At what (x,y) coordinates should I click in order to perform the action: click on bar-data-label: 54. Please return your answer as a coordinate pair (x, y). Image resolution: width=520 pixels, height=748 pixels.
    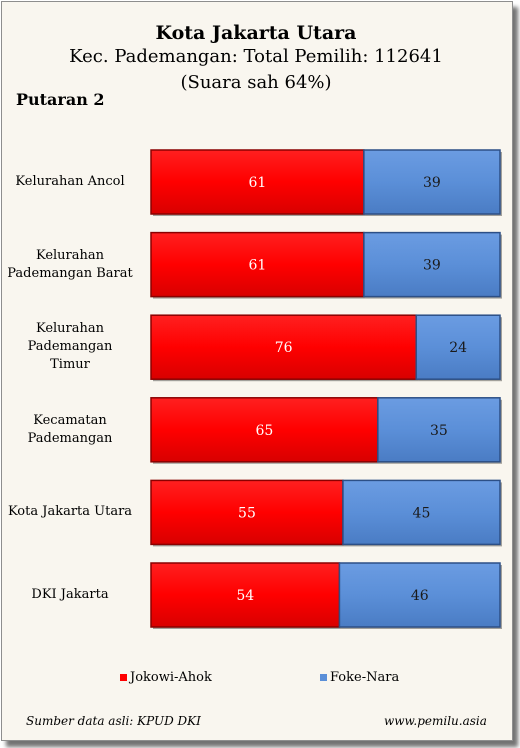
    Looking at the image, I should click on (245, 596).